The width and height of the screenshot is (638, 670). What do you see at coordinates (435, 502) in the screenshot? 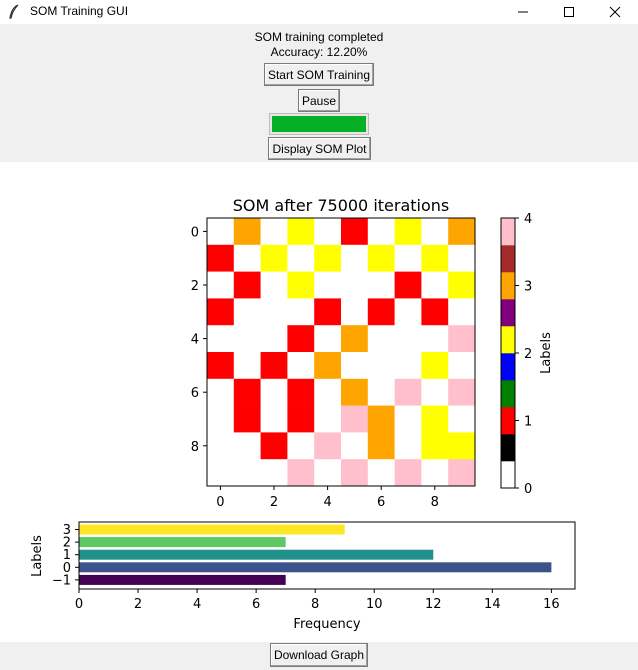
I see `heatmap-x-tick: 8` at bounding box center [435, 502].